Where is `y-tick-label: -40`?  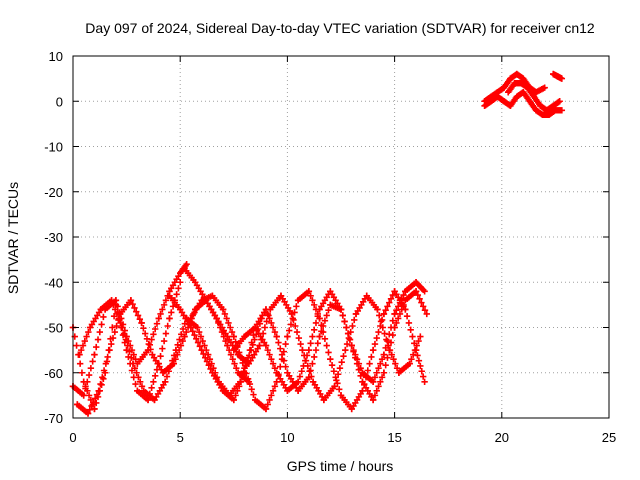
y-tick-label: -40 is located at coordinates (53, 282).